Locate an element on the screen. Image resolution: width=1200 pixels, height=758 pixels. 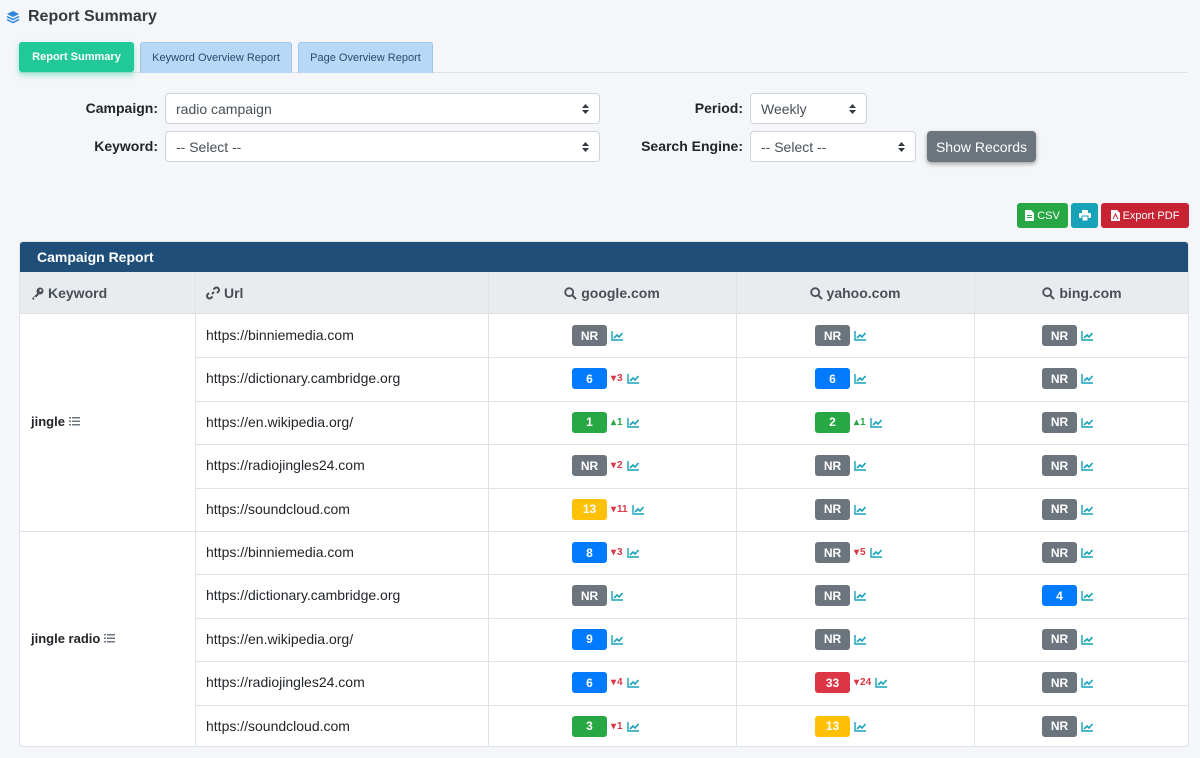
rank-change: ▴ 1 is located at coordinates (860, 422).